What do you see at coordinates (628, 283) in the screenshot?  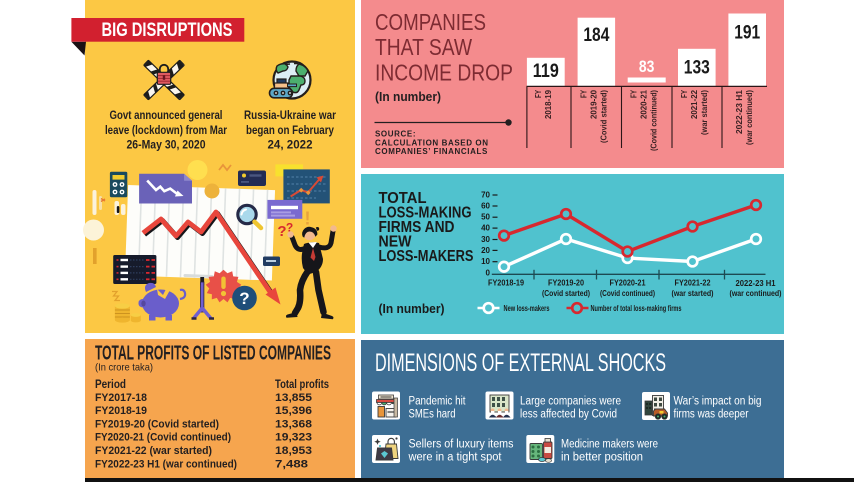 I see `svg-text: FY2020-21` at bounding box center [628, 283].